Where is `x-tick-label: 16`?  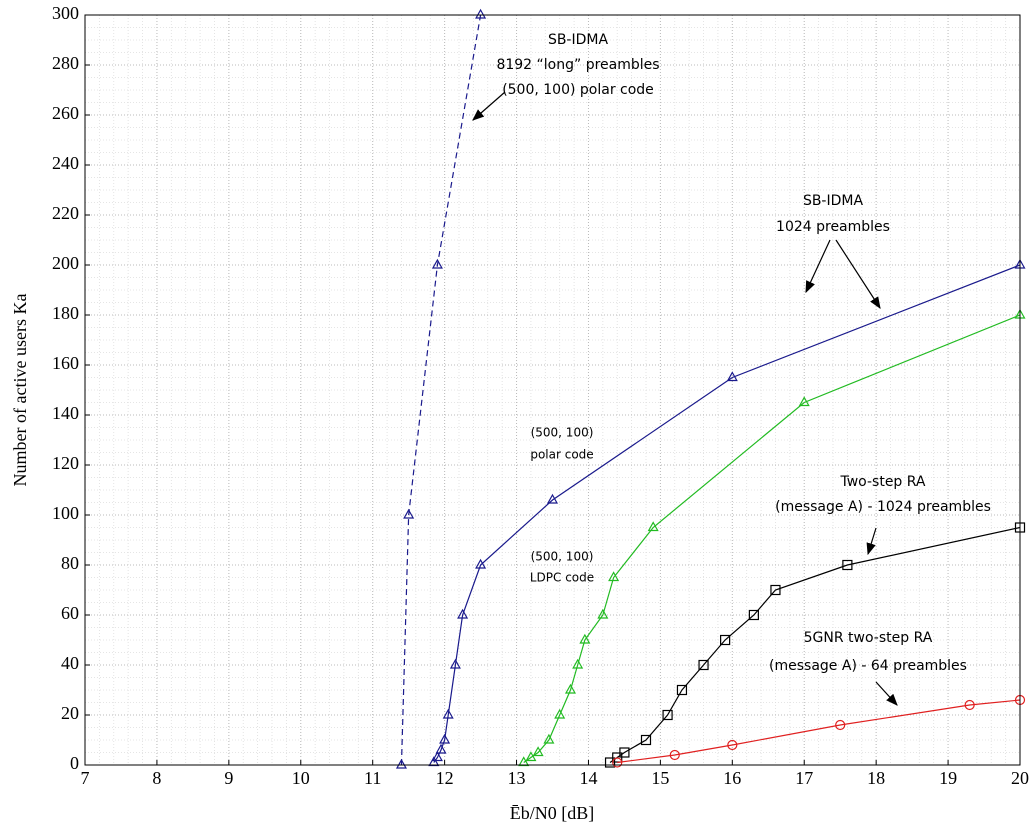 x-tick-label: 16 is located at coordinates (732, 778).